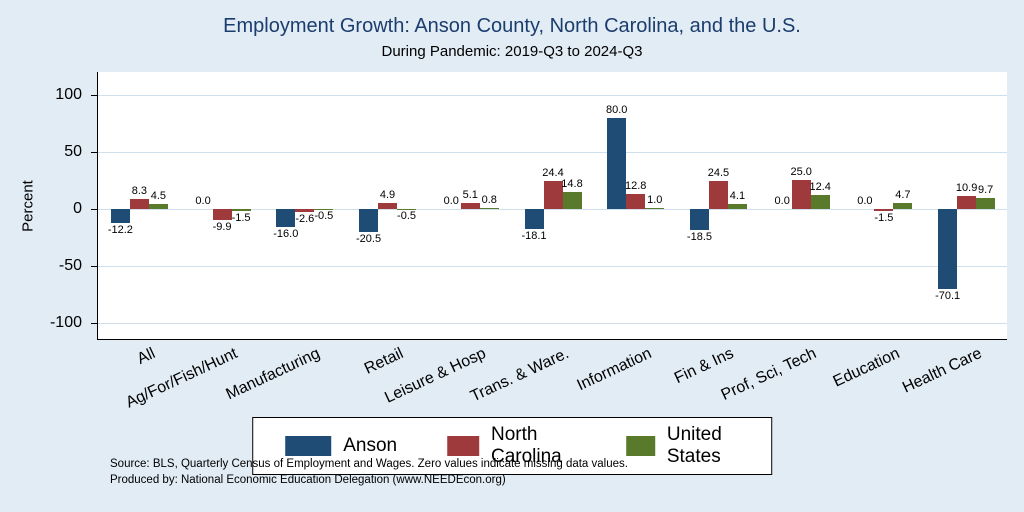 This screenshot has width=1024, height=512. What do you see at coordinates (526, 445) in the screenshot?
I see `legend-label: North Carolina` at bounding box center [526, 445].